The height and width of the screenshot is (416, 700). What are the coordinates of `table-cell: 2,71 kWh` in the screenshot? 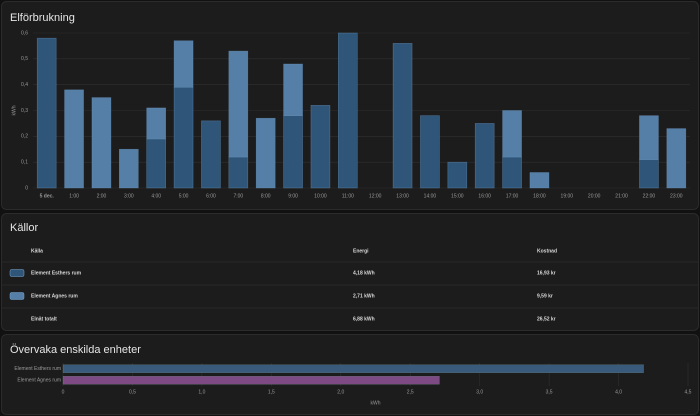 It's located at (364, 296).